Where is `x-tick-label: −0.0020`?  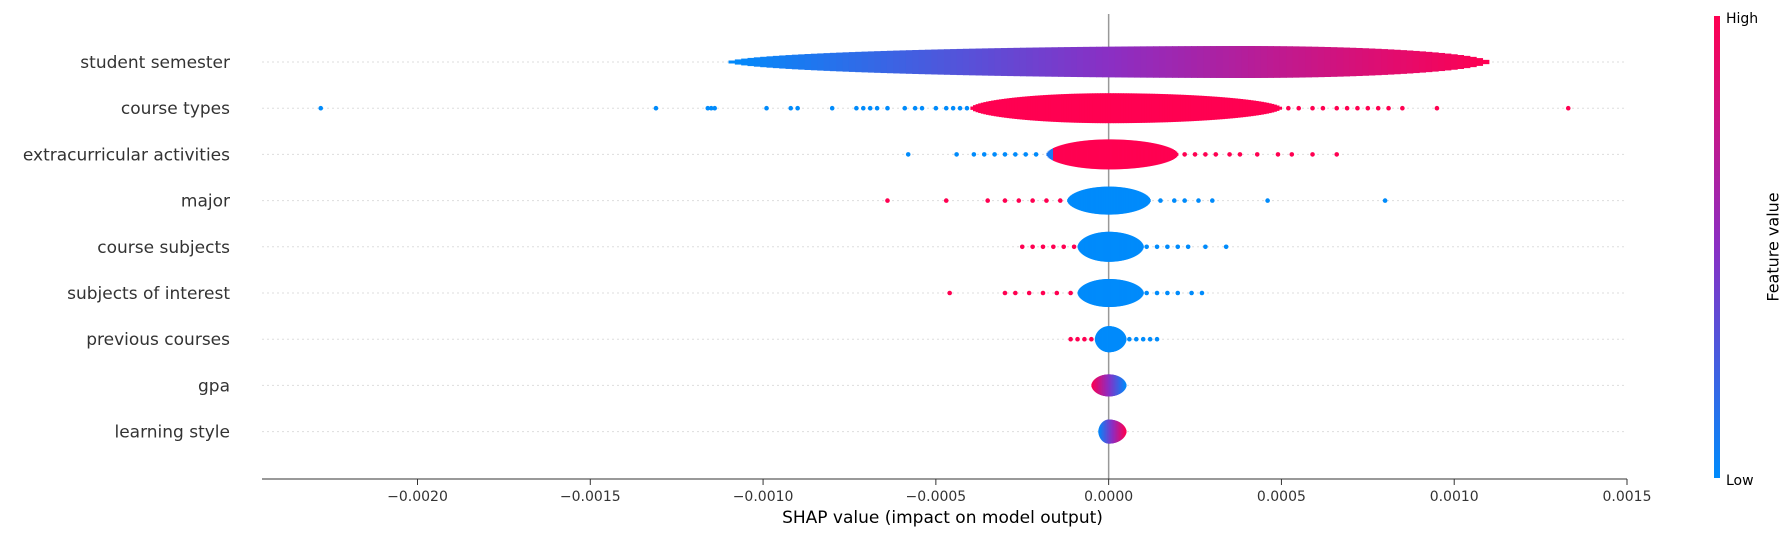
x-tick-label: −0.0020 is located at coordinates (417, 497).